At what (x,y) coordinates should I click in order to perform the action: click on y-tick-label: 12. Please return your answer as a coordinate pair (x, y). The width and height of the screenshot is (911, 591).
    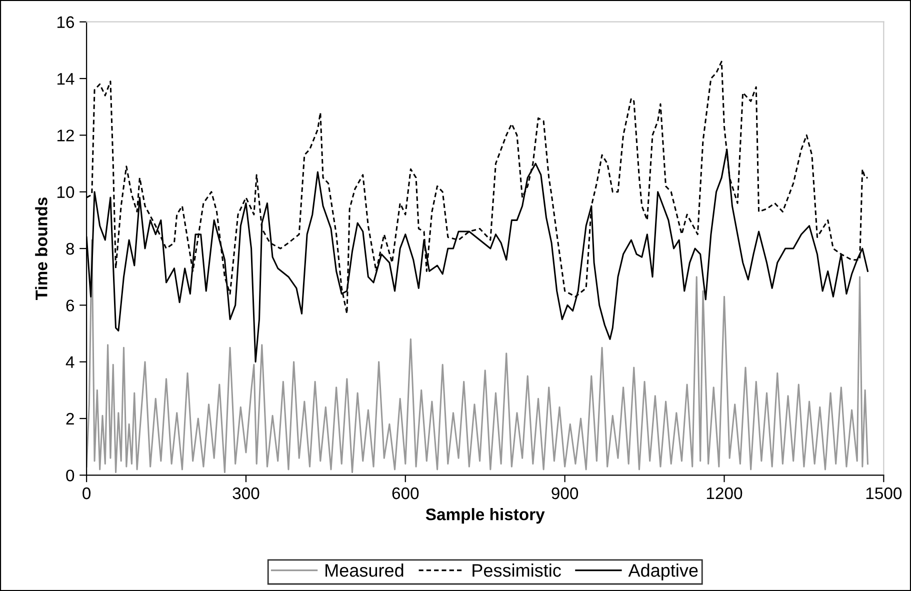
    Looking at the image, I should click on (65, 136).